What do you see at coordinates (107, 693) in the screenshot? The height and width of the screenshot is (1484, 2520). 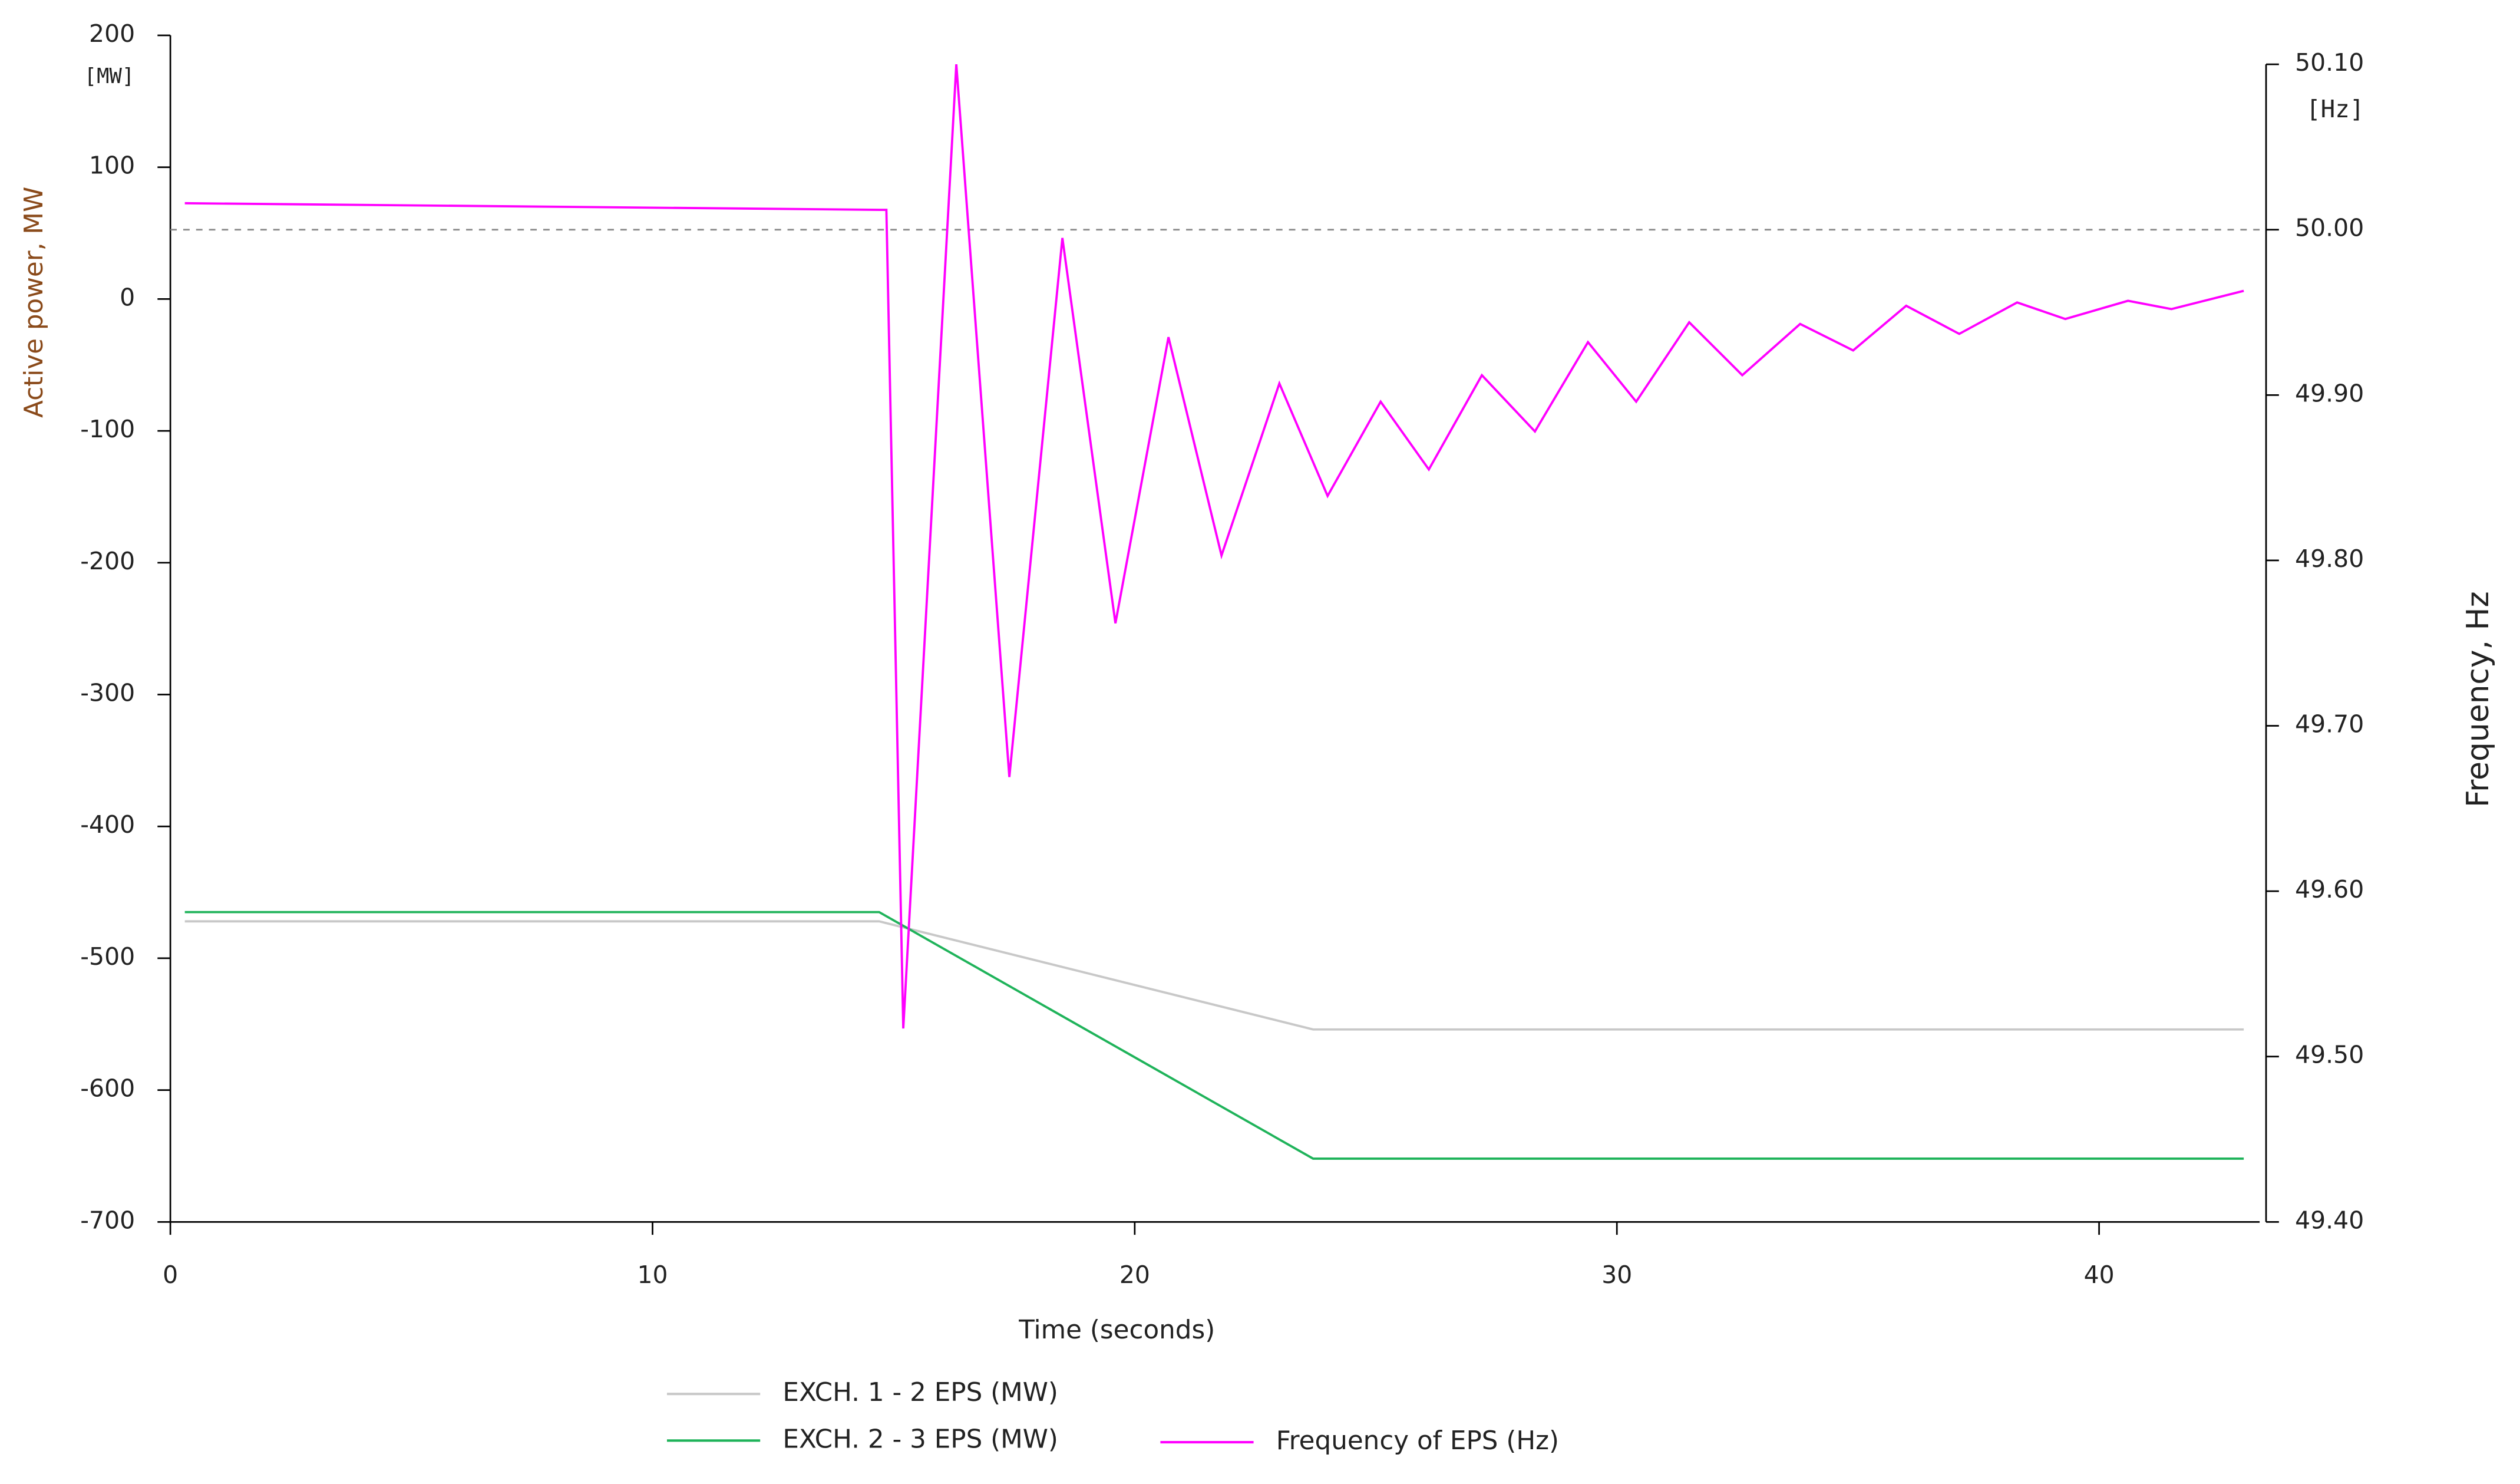 I see `y-tick-label: -300` at bounding box center [107, 693].